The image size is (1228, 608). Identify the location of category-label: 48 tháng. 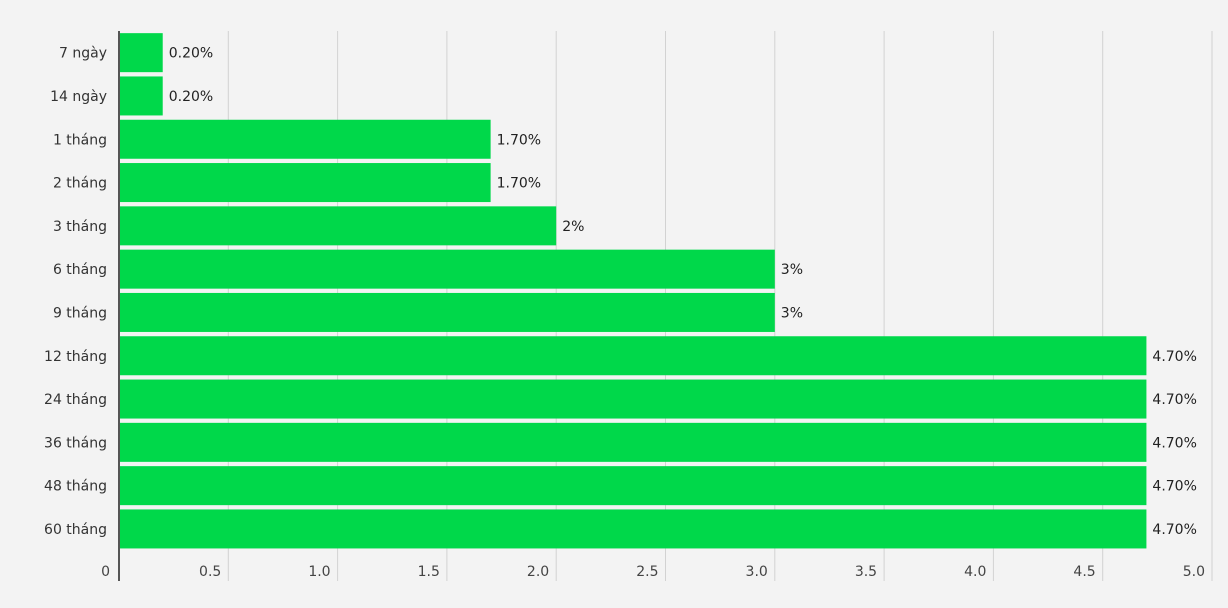
(75, 487).